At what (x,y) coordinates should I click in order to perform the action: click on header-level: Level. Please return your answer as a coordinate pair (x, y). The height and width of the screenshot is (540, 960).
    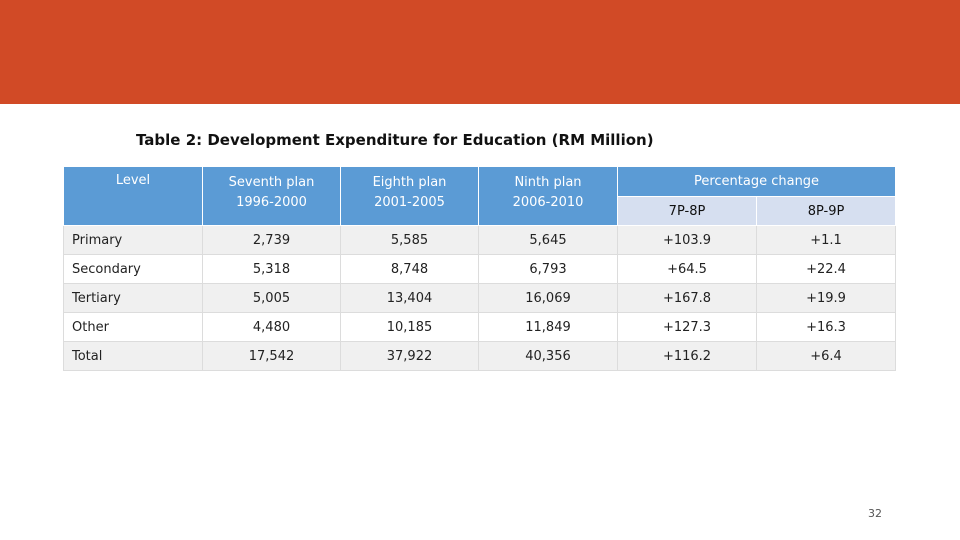
    Looking at the image, I should click on (133, 196).